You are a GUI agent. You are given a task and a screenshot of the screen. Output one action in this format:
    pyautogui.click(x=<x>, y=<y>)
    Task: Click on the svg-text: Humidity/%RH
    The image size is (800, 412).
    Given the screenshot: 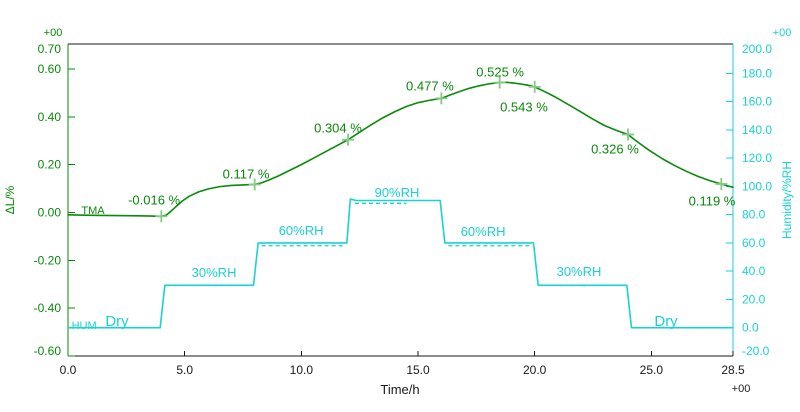 What is the action you would take?
    pyautogui.click(x=787, y=200)
    